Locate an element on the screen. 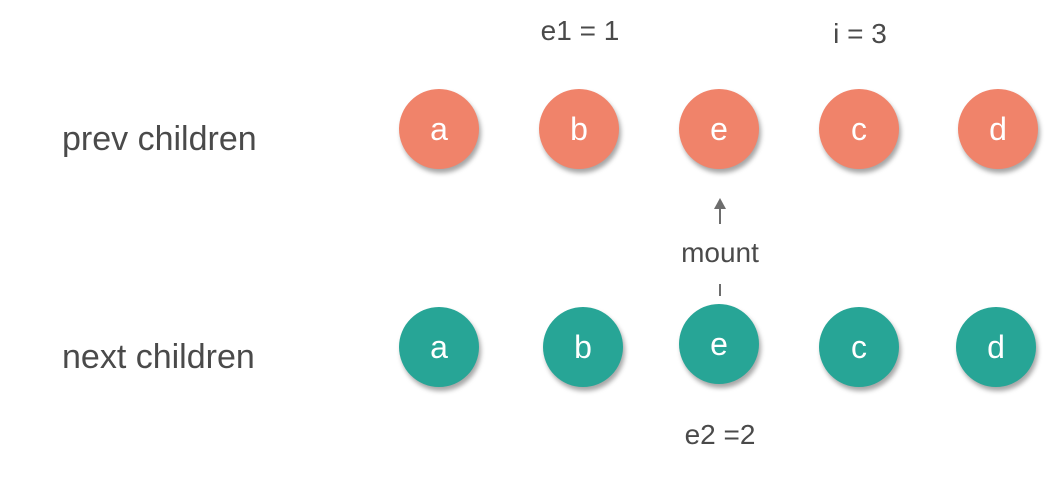  prev-node-d: d is located at coordinates (998, 129).